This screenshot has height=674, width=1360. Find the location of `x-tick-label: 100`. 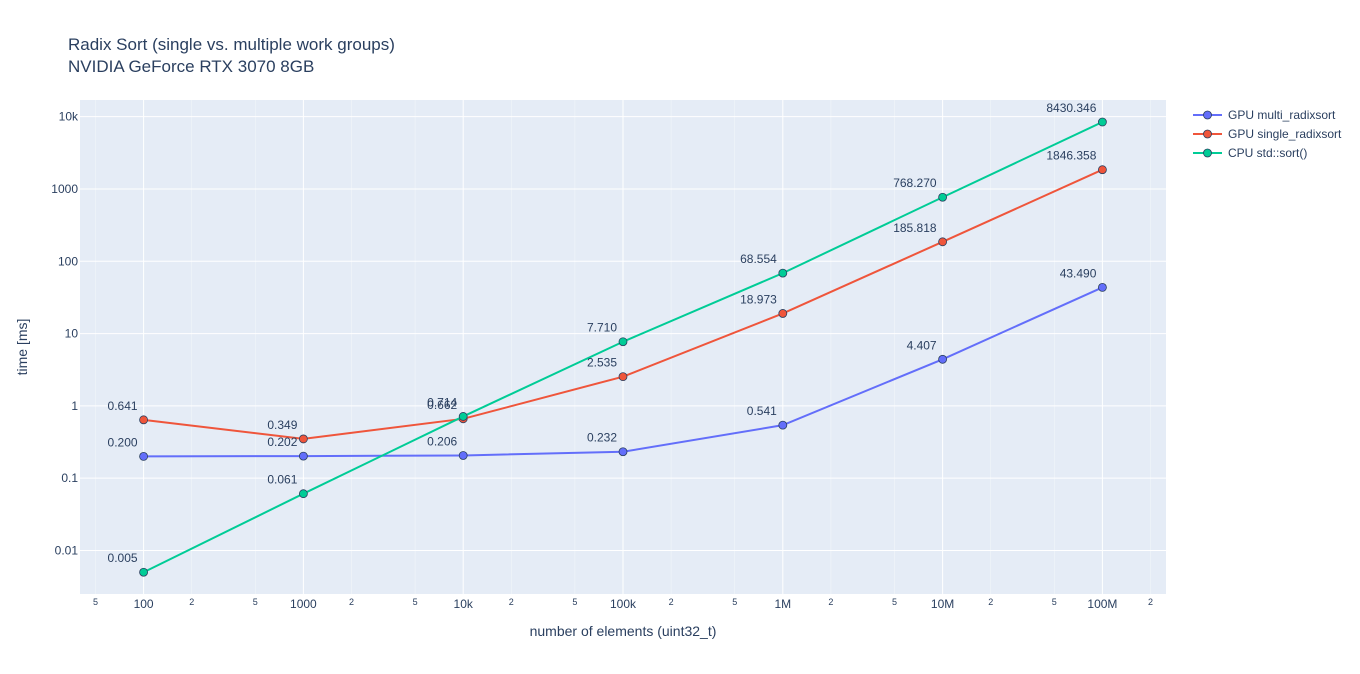

x-tick-label: 100 is located at coordinates (144, 604).